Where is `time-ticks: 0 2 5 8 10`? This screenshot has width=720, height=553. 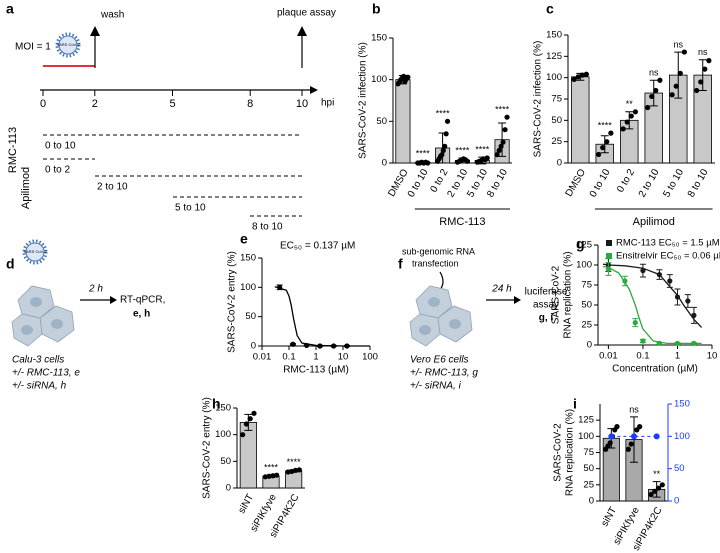
time-ticks: 0 2 5 8 10 is located at coordinates (174, 100).